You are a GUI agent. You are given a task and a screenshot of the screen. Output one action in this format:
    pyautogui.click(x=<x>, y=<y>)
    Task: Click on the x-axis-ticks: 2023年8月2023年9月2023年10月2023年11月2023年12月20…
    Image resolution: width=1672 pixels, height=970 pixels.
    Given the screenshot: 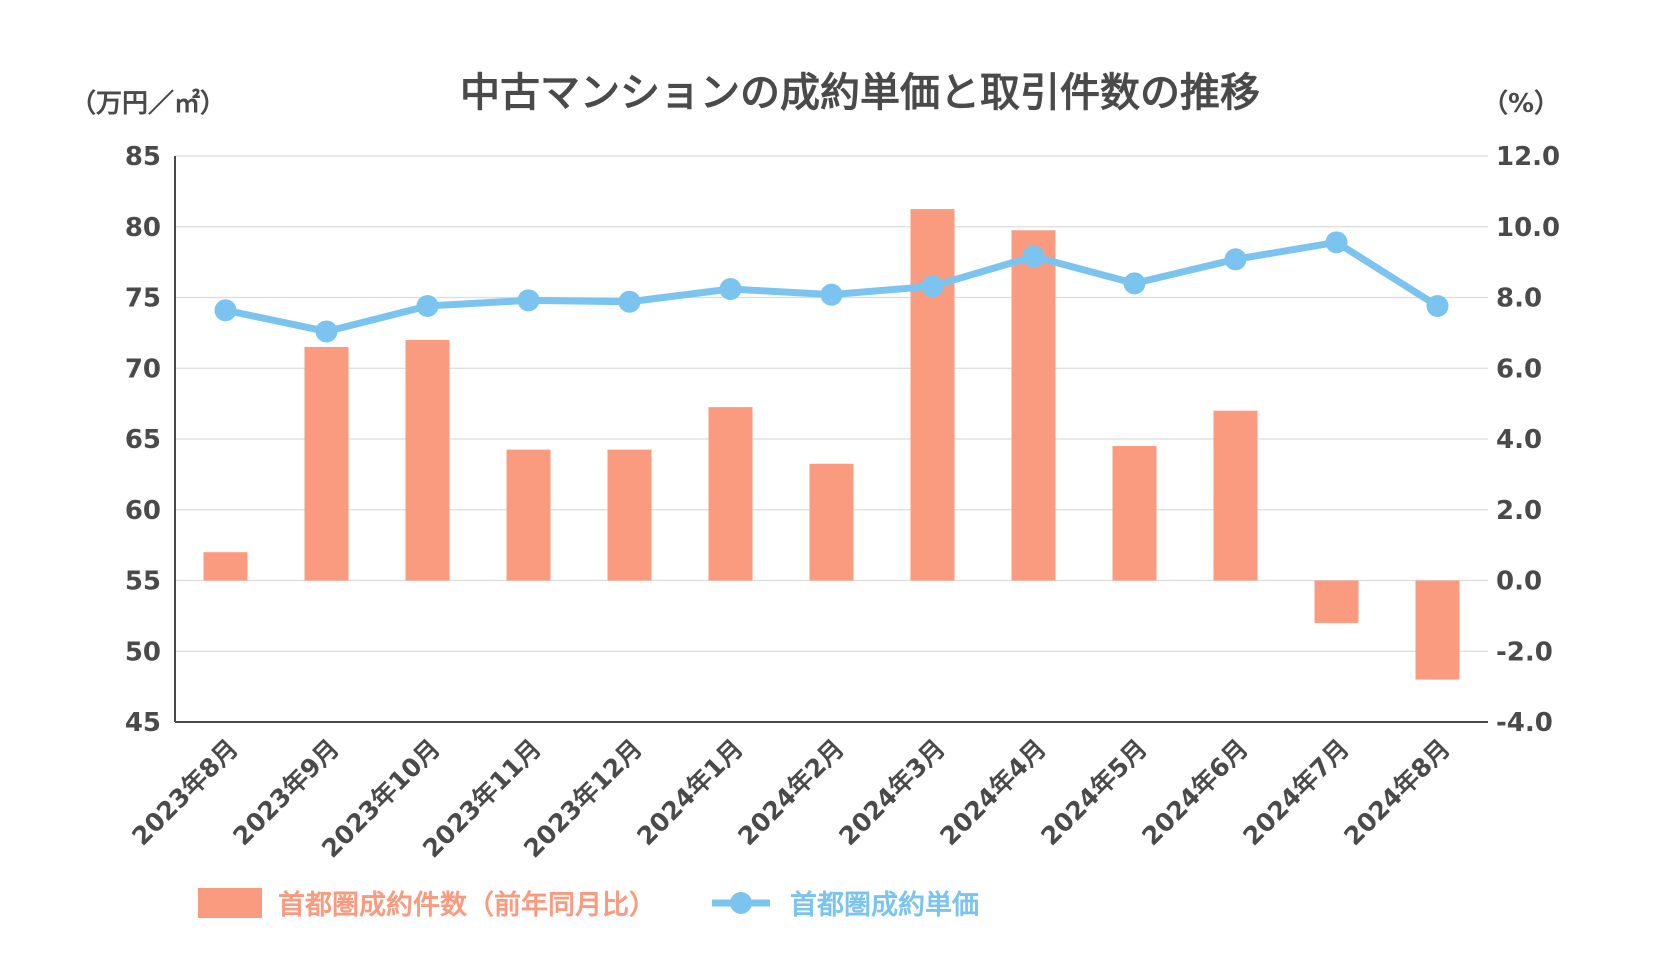 What is the action you would take?
    pyautogui.click(x=790, y=799)
    